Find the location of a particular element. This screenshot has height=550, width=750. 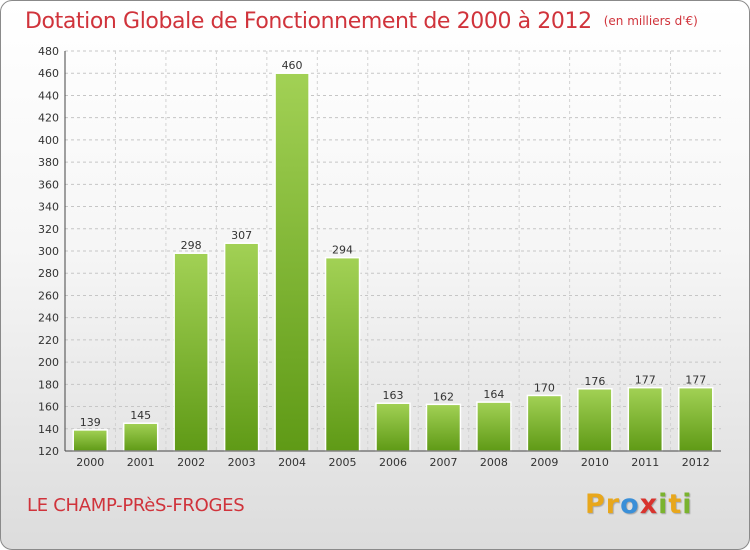

data-label: 294 is located at coordinates (342, 250).